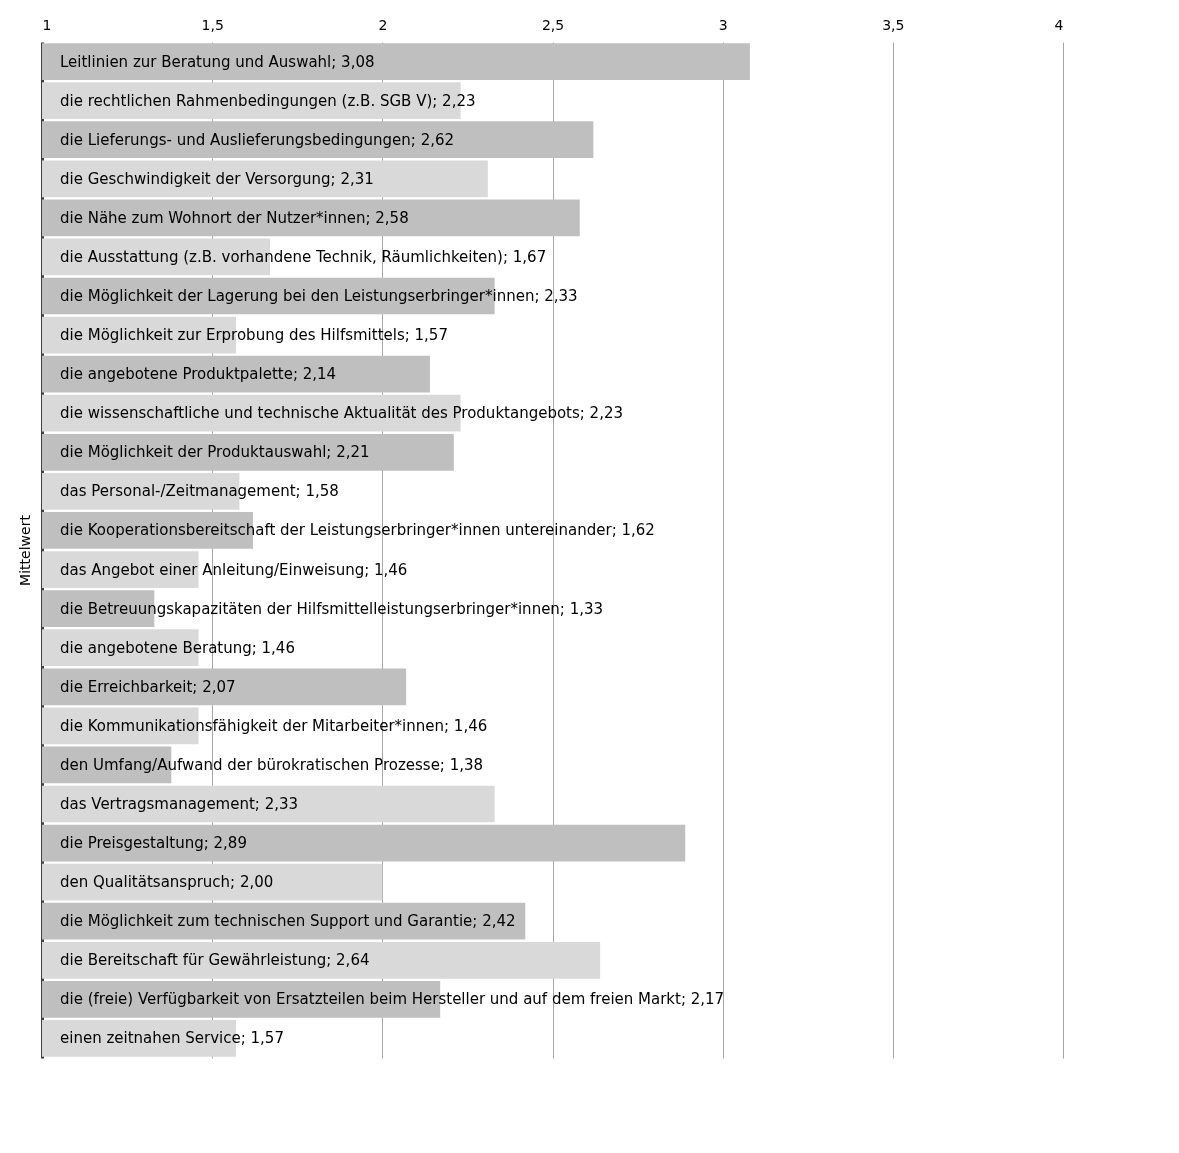 This screenshot has width=1179, height=1153. Describe the element at coordinates (392, 999) in the screenshot. I see `y-tick-label: die (freie) Verfügbarkeit von Ersatzteilen beim Hersteller und auf dem freien Markt; 2,17` at that location.